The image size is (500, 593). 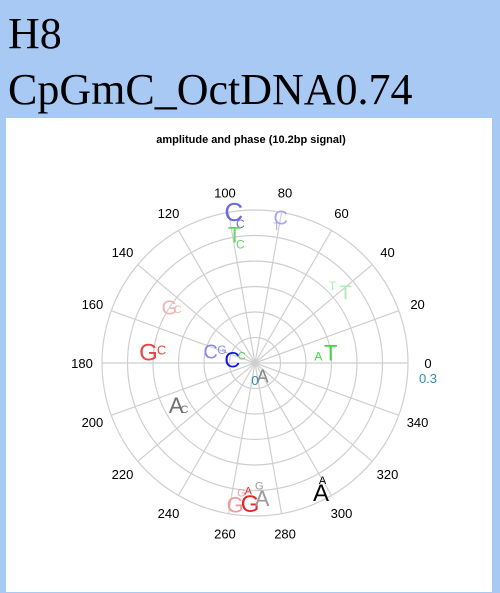 I want to click on angle-tick-label: 340, so click(x=418, y=422).